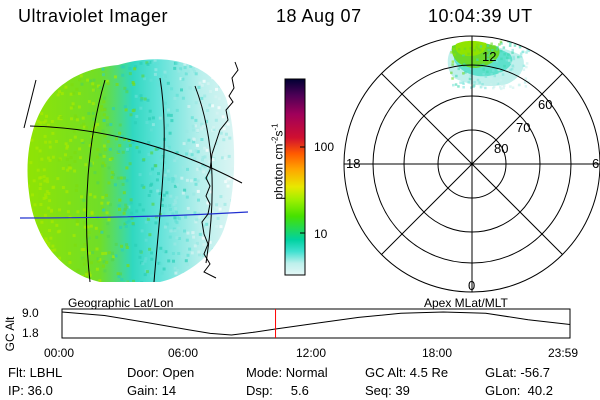 Image resolution: width=600 pixels, height=400 pixels. I want to click on colorbar-label-main: photon cm, so click(278, 171).